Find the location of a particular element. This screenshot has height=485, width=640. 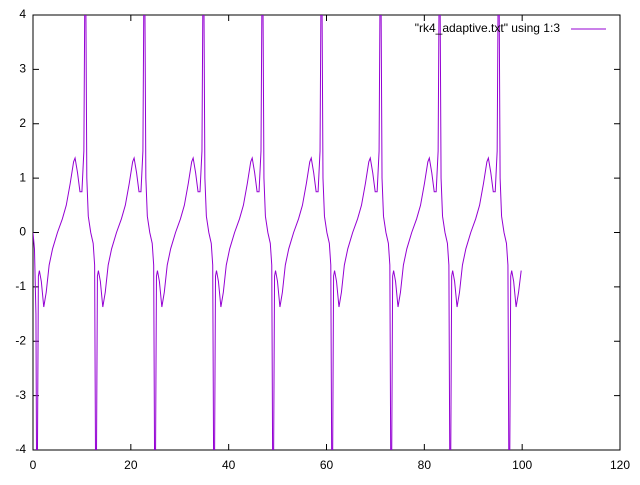

y-tick-label: -4 is located at coordinates (20, 449).